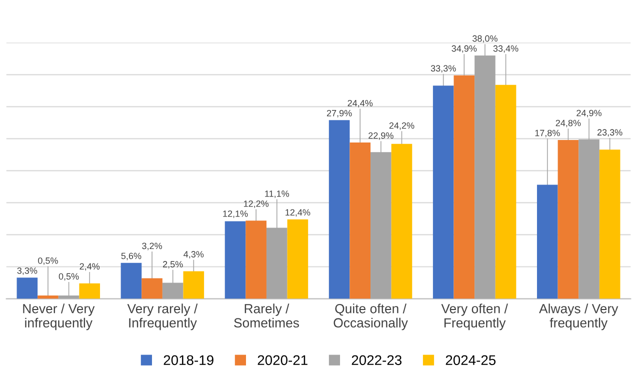  Describe the element at coordinates (547, 134) in the screenshot. I see `data-label: 17,8%` at that location.